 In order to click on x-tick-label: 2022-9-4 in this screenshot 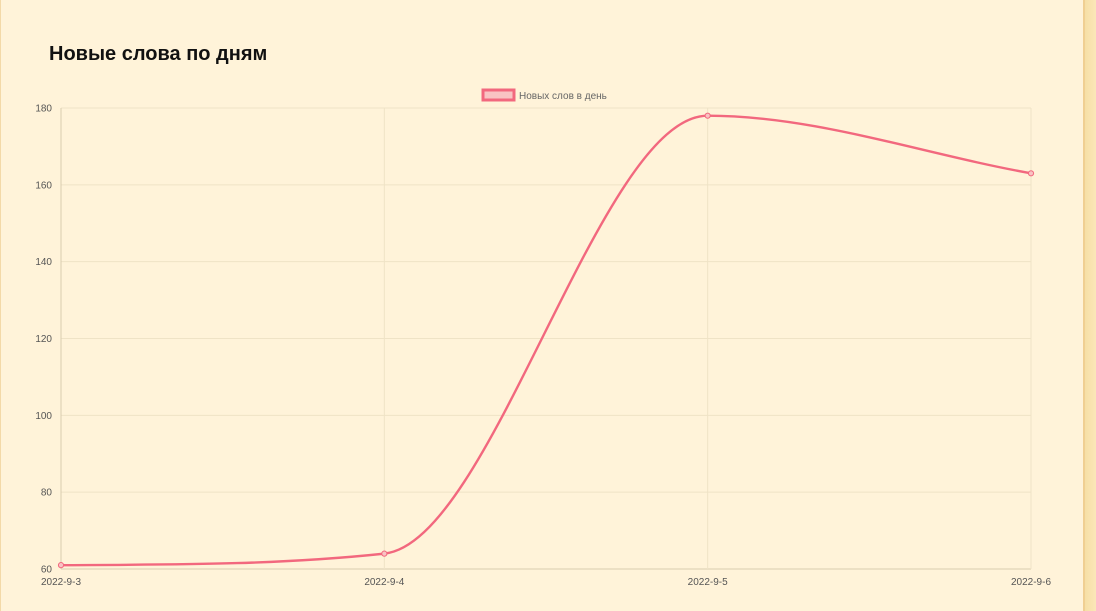, I will do `click(384, 582)`.